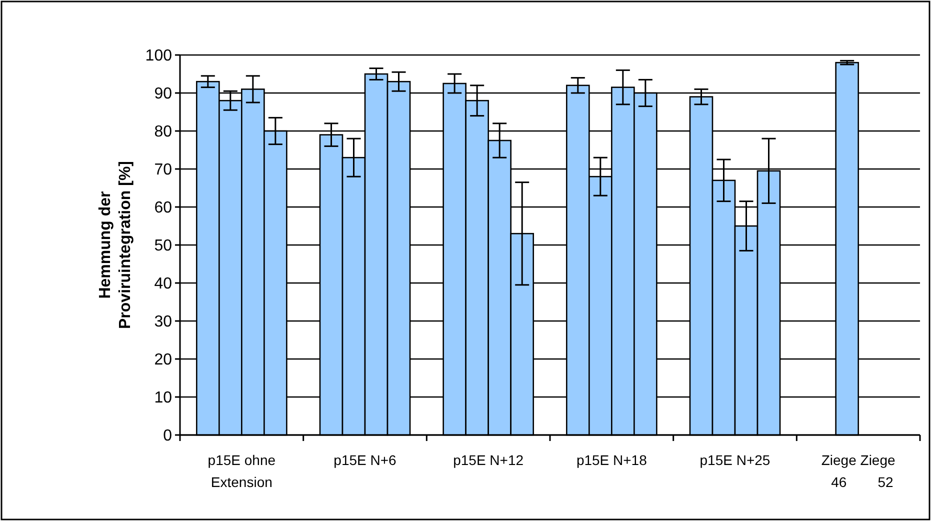 The height and width of the screenshot is (530, 932). Describe the element at coordinates (163, 246) in the screenshot. I see `y-tick-label: 50` at that location.